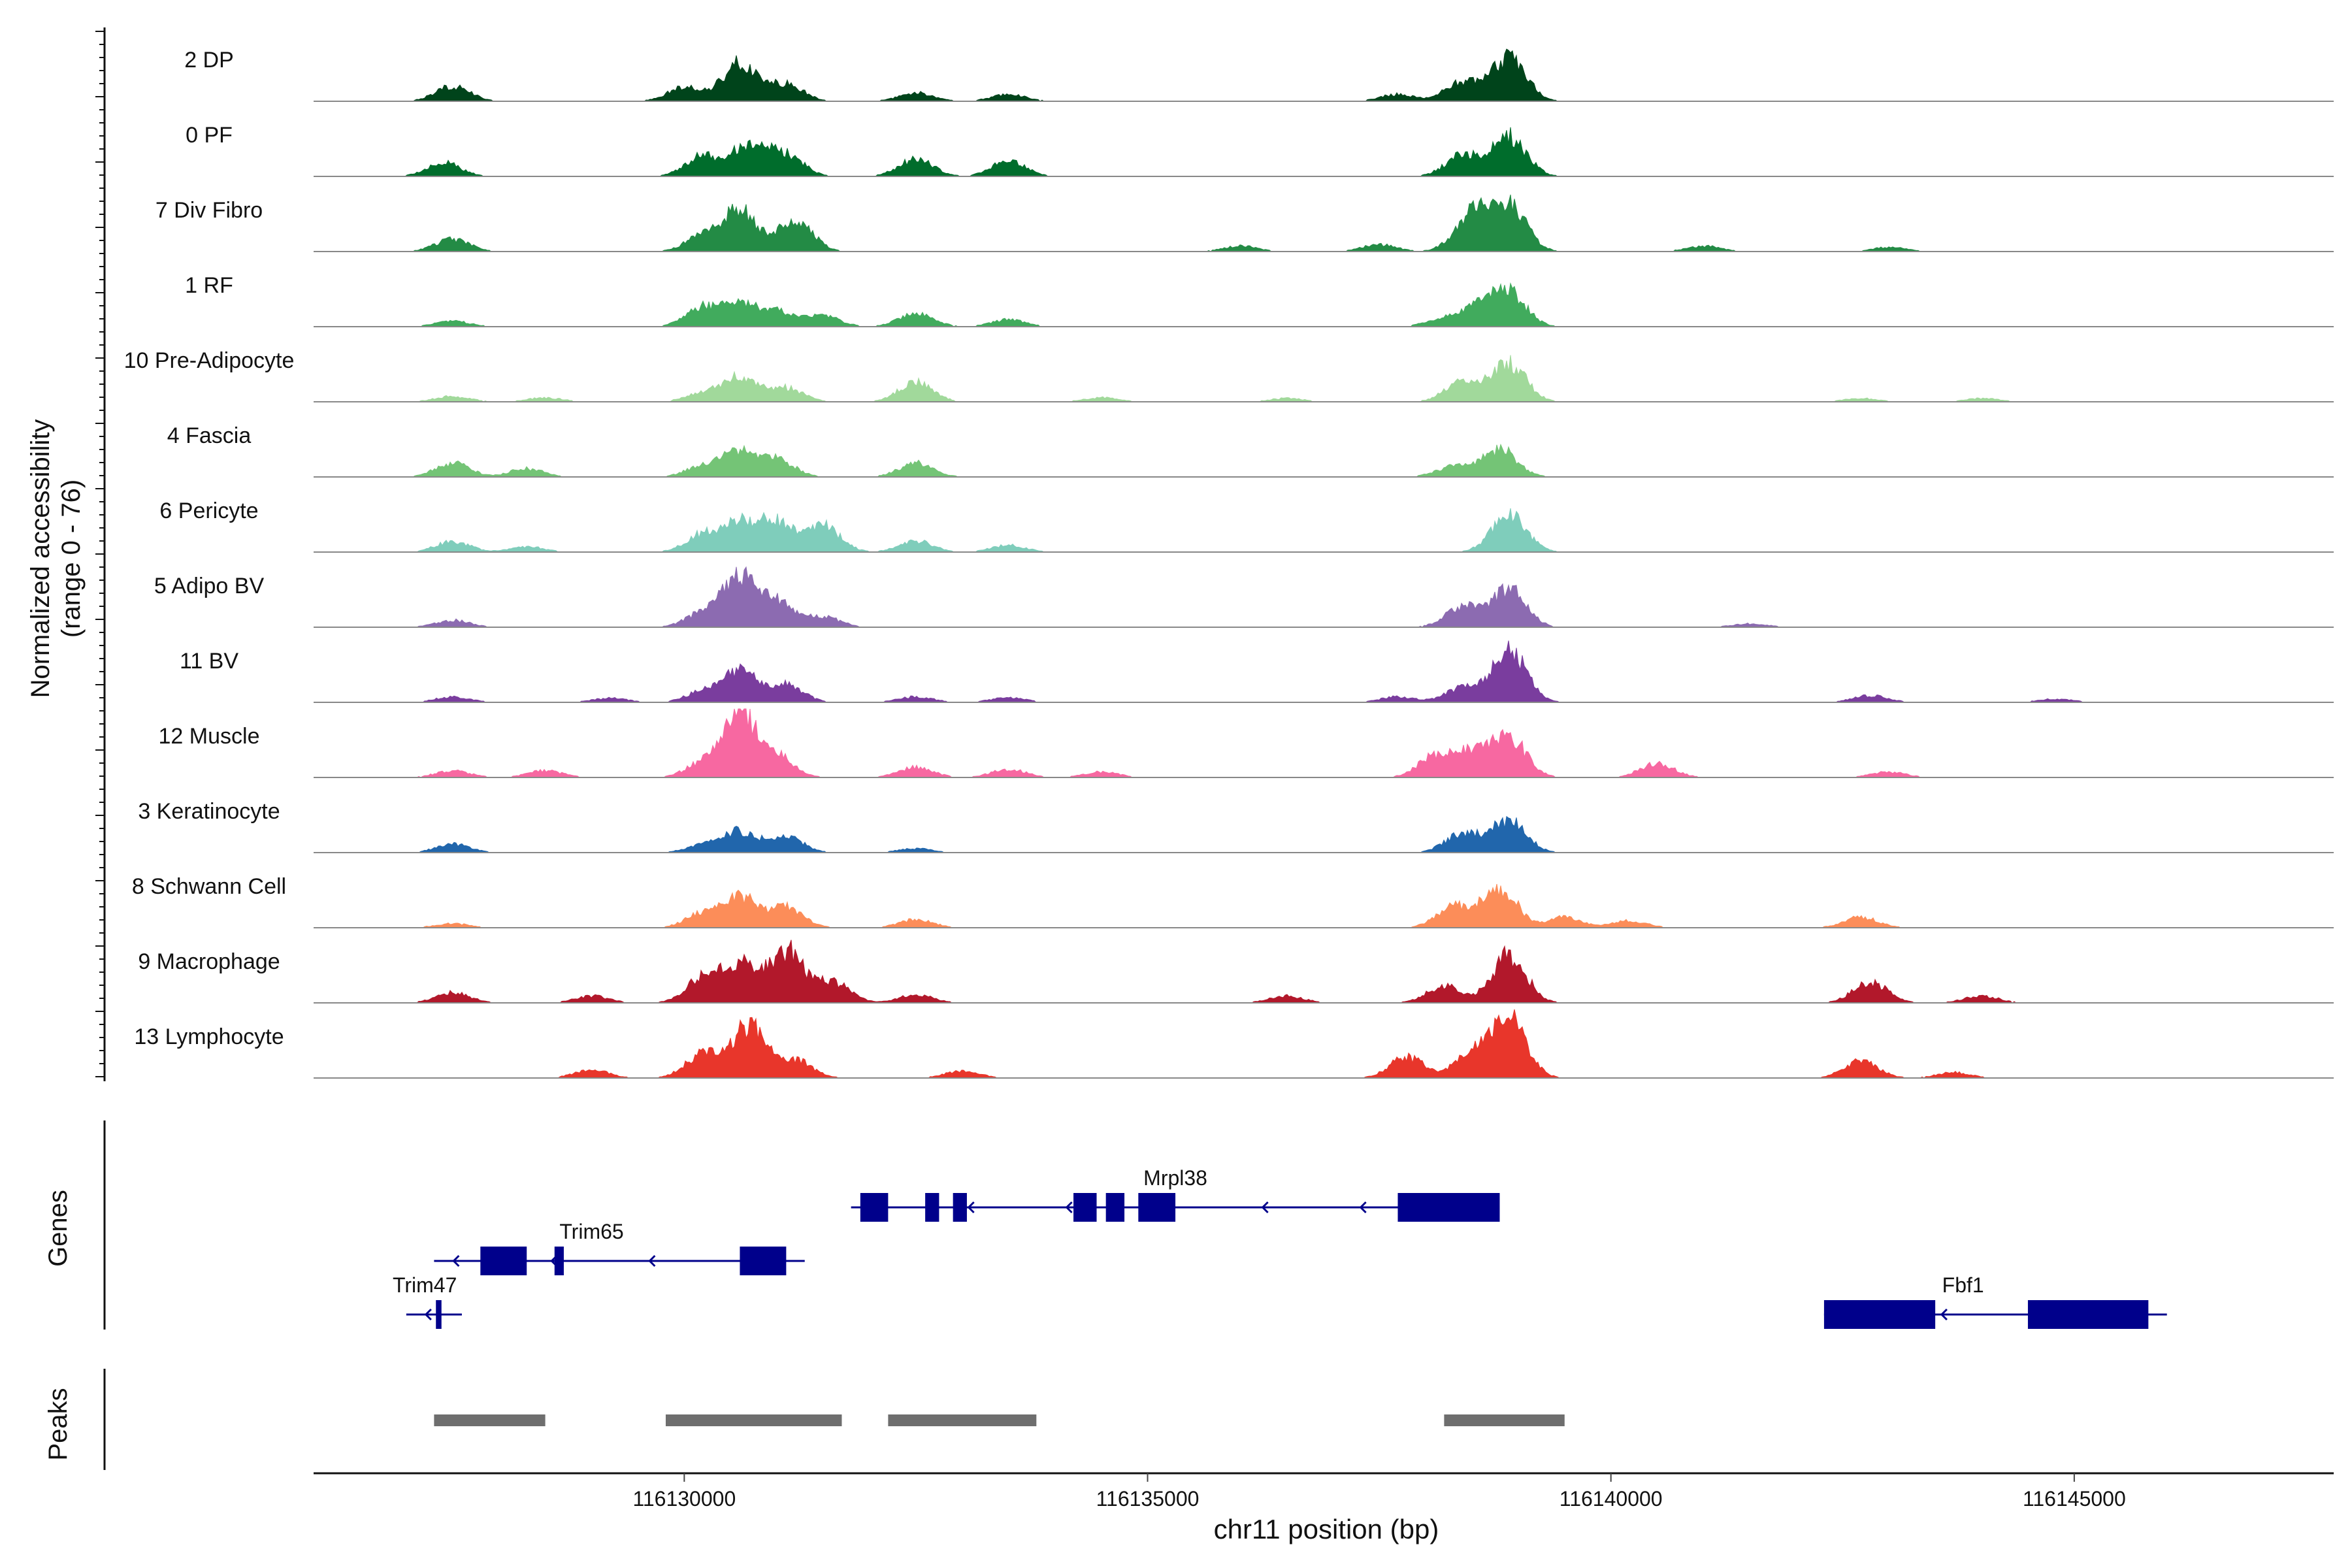 The height and width of the screenshot is (1568, 2352). What do you see at coordinates (209, 435) in the screenshot?
I see `track-label: 4 Fascia` at bounding box center [209, 435].